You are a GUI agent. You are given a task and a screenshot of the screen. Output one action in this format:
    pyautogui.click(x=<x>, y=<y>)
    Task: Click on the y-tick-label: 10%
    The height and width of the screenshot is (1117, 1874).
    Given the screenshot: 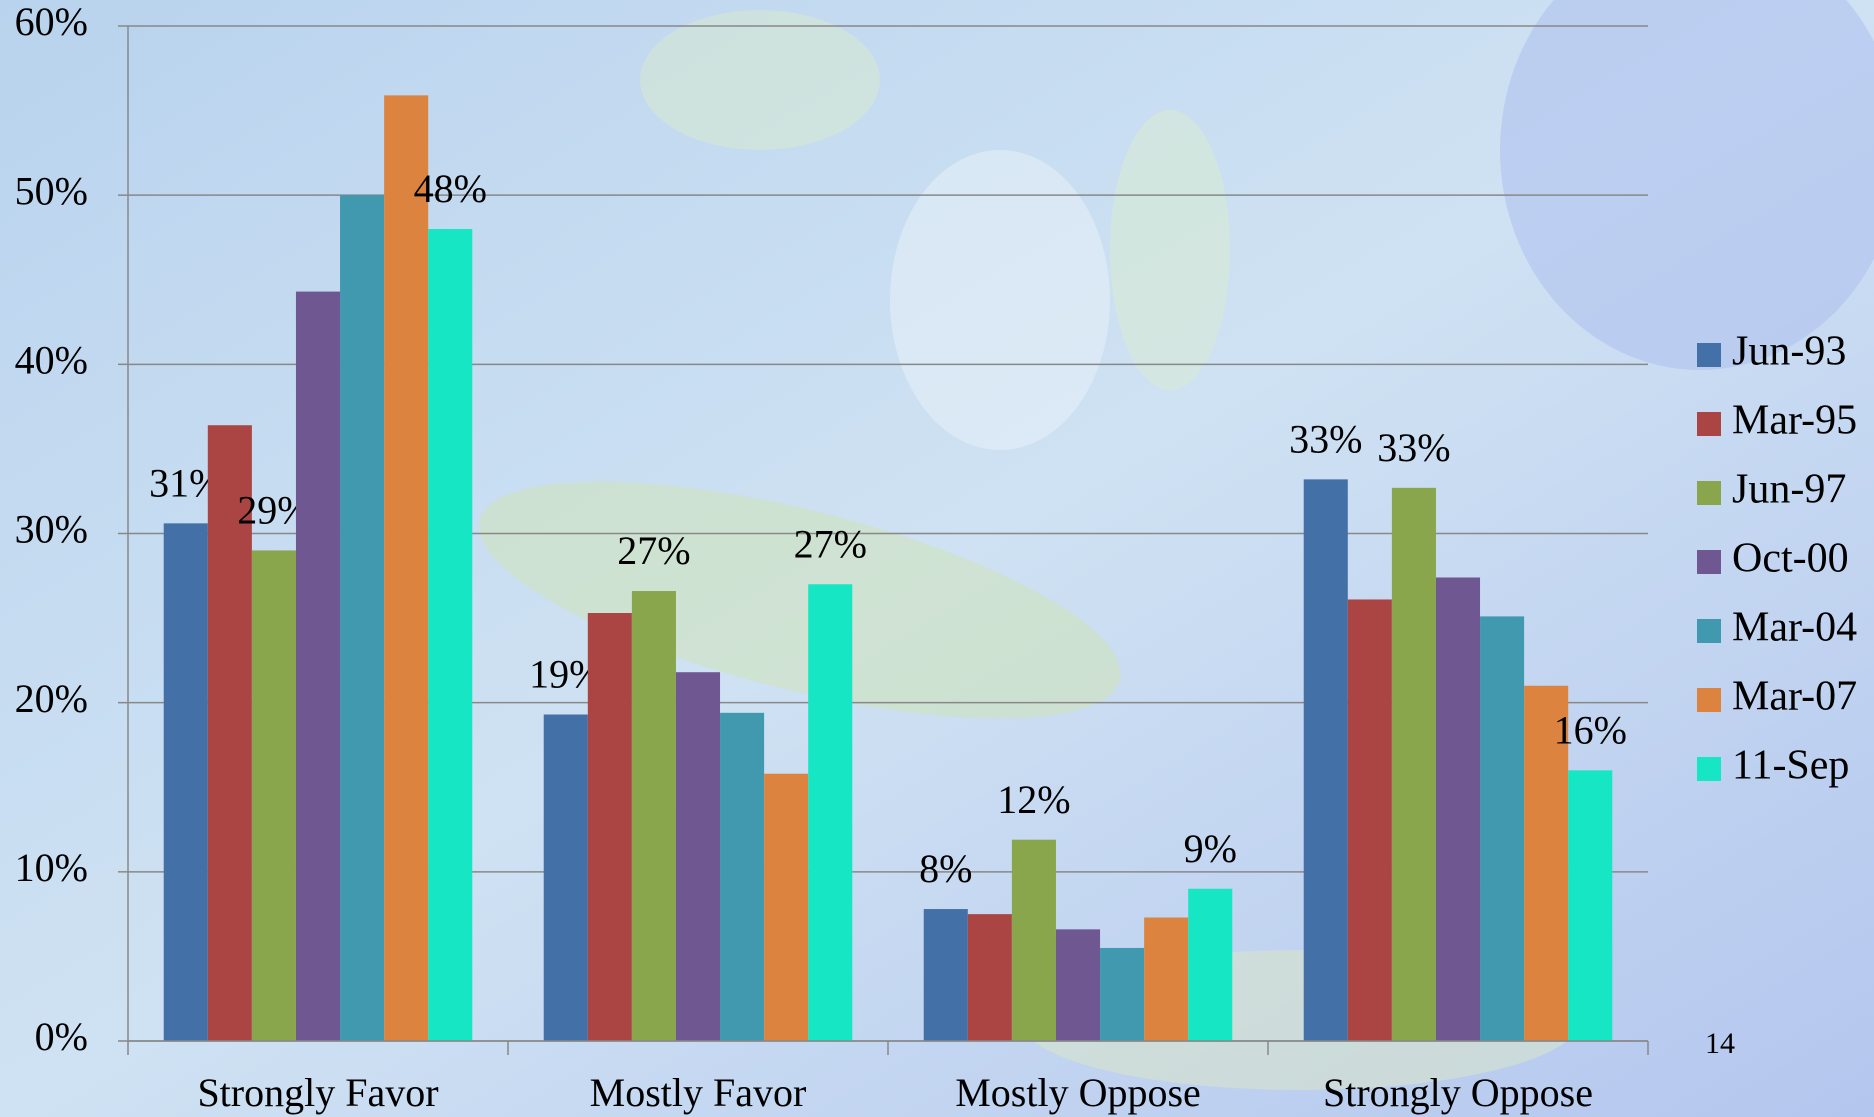 What is the action you would take?
    pyautogui.click(x=51, y=867)
    